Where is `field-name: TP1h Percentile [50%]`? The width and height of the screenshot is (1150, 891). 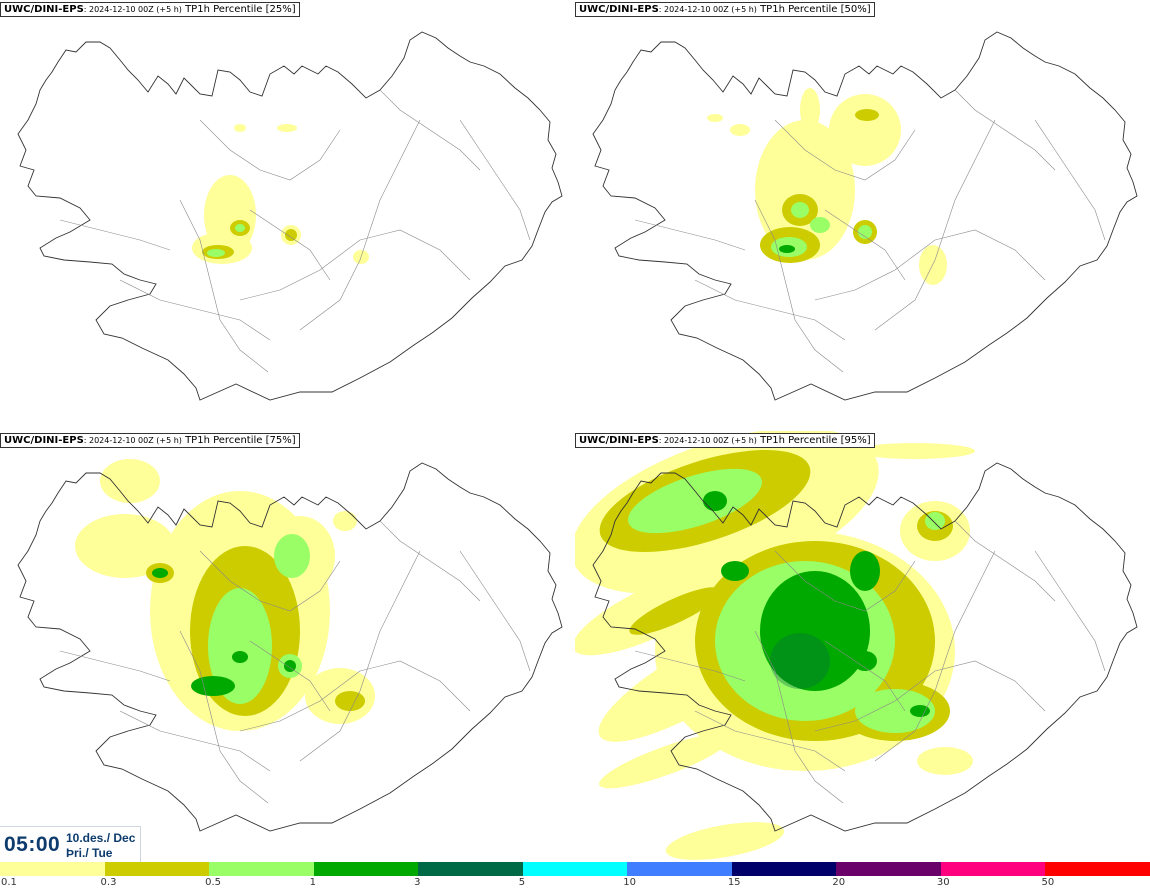
field-name: TP1h Percentile [50%] is located at coordinates (813, 9).